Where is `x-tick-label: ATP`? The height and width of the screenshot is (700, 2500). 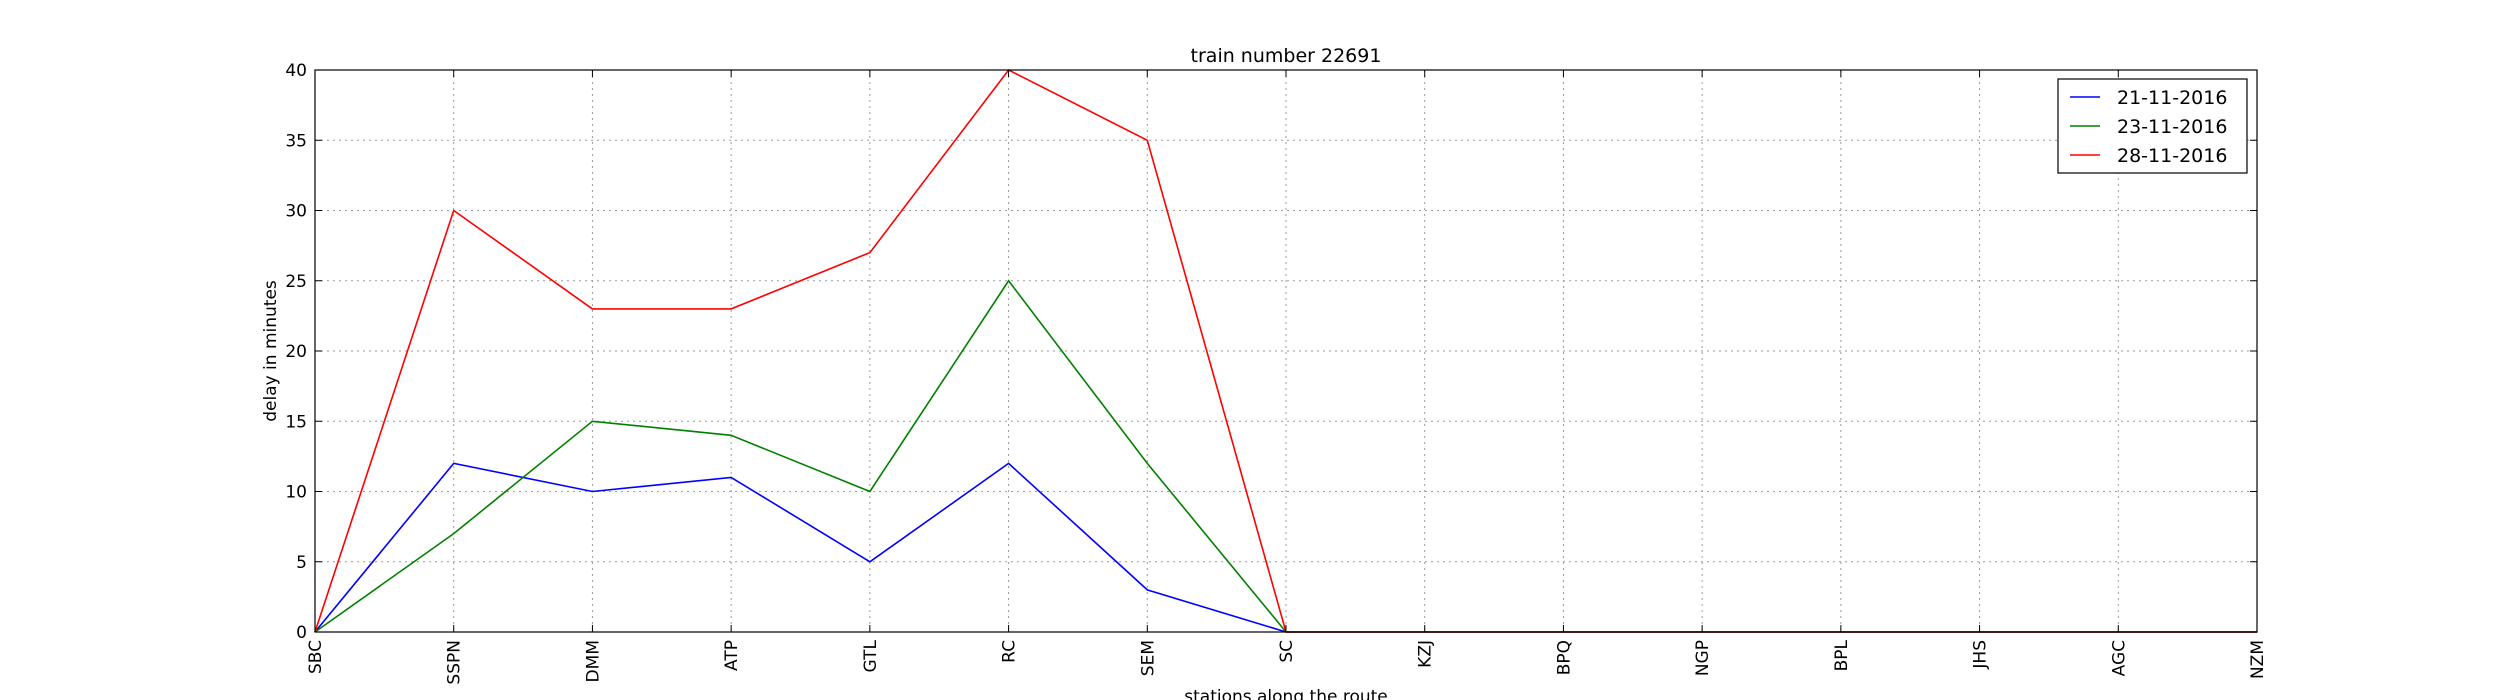
x-tick-label: ATP is located at coordinates (732, 655).